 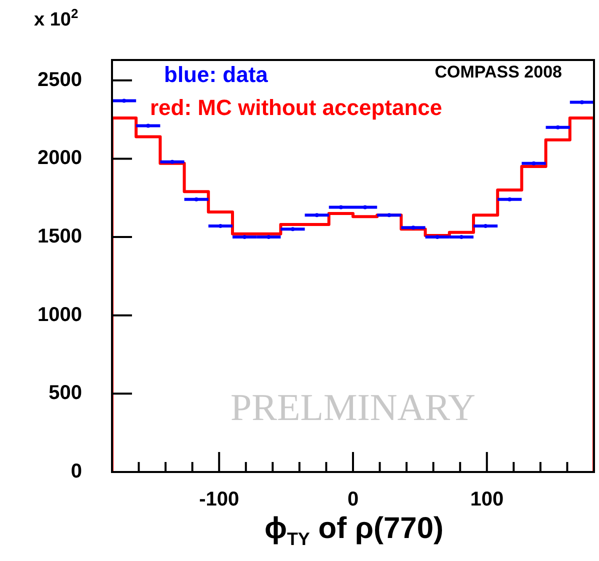 I want to click on y-tick-label: 0, so click(x=76, y=471).